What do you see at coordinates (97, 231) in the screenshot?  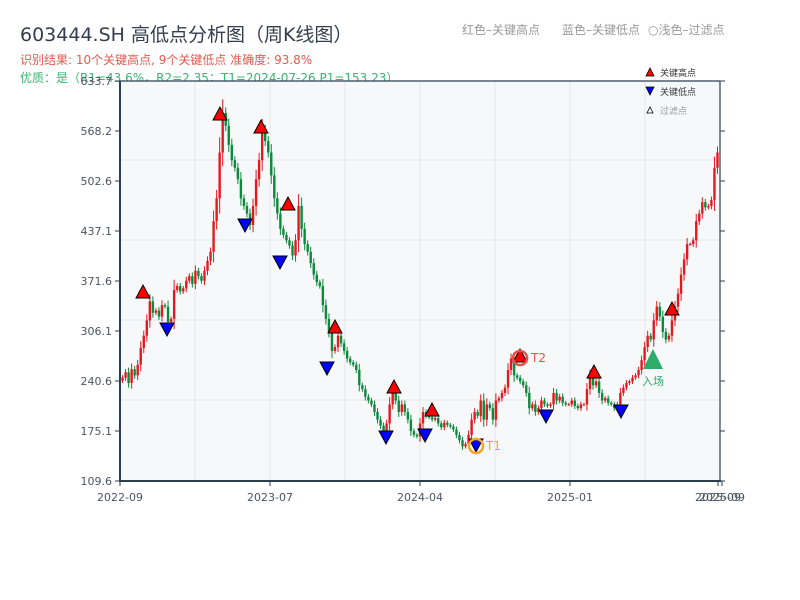 I see `y-tick-label: 437.1` at bounding box center [97, 231].